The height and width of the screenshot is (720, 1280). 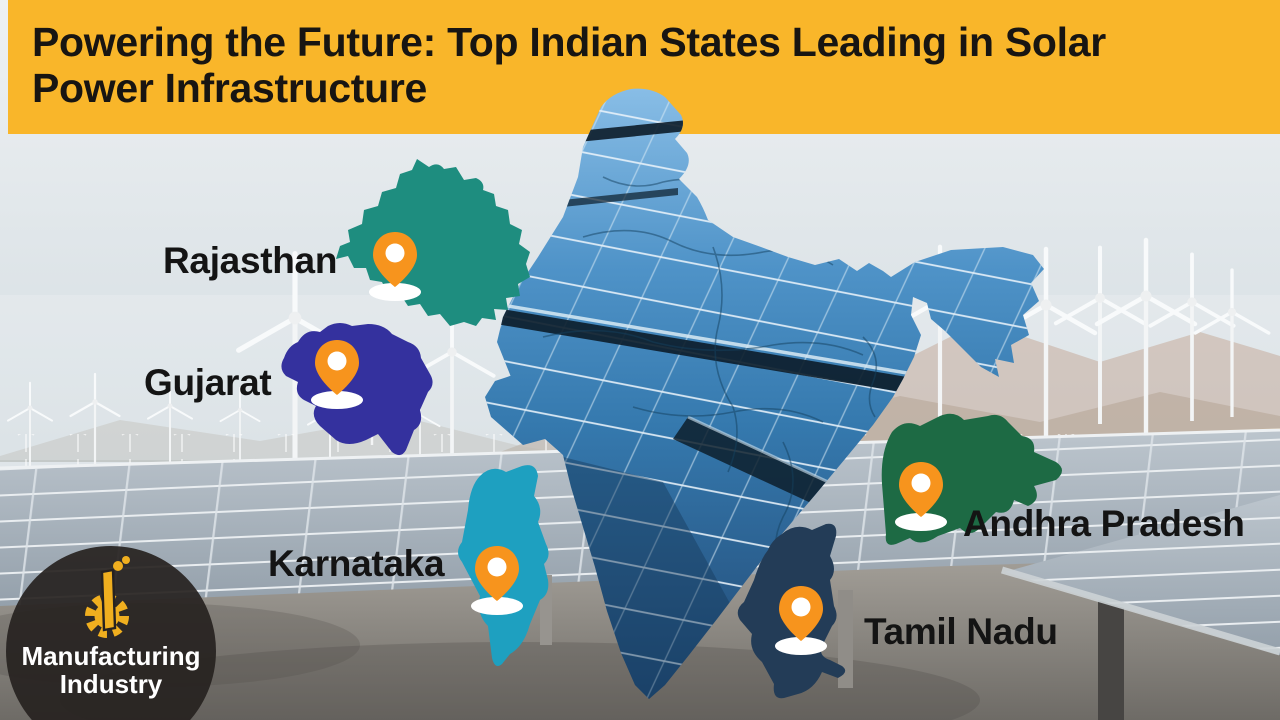 What do you see at coordinates (921, 496) in the screenshot?
I see `andhra-pradesh-pin location-pin-icon` at bounding box center [921, 496].